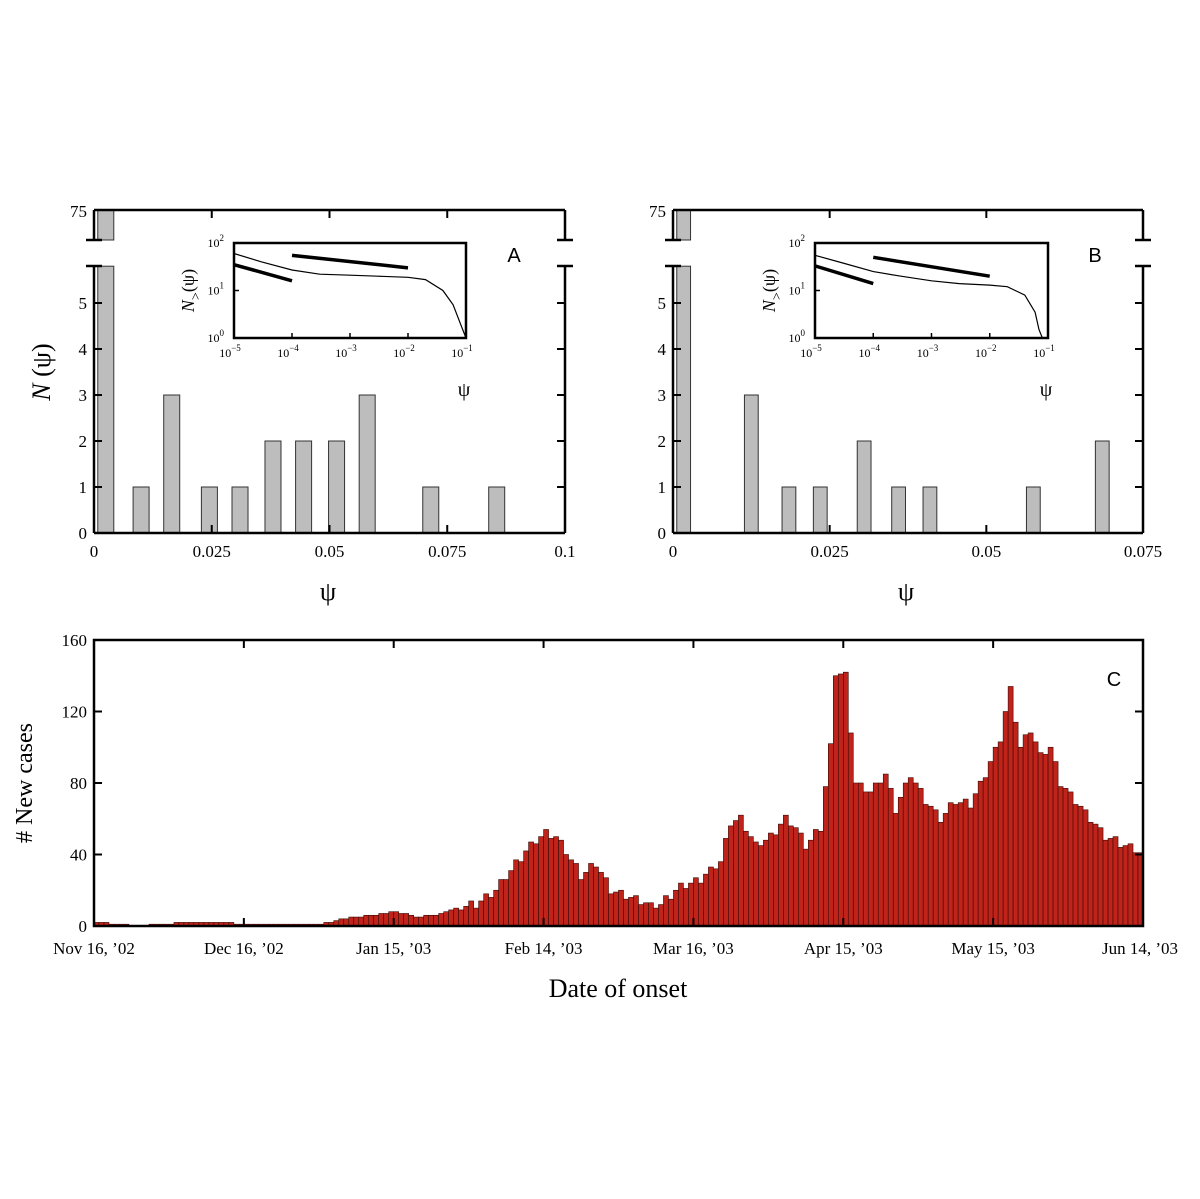  What do you see at coordinates (662, 533) in the screenshot?
I see `y-tick-label-0: 0` at bounding box center [662, 533].